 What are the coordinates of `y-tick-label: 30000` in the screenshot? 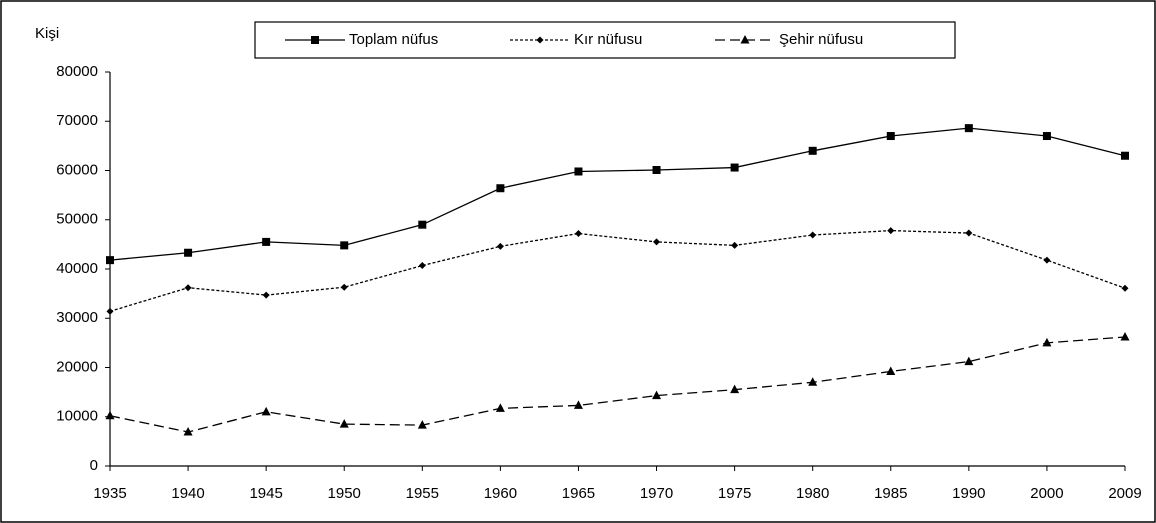 It's located at (77, 317).